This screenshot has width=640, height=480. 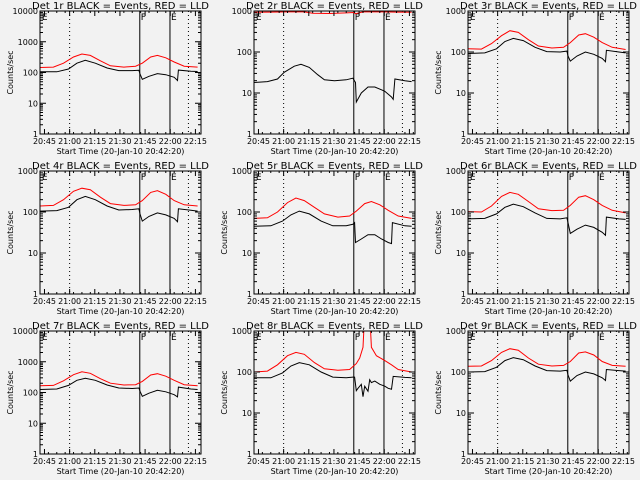 What do you see at coordinates (334, 6) in the screenshot?
I see `panel-title: Det 2r BLACK = Events, RED = LLD` at bounding box center [334, 6].